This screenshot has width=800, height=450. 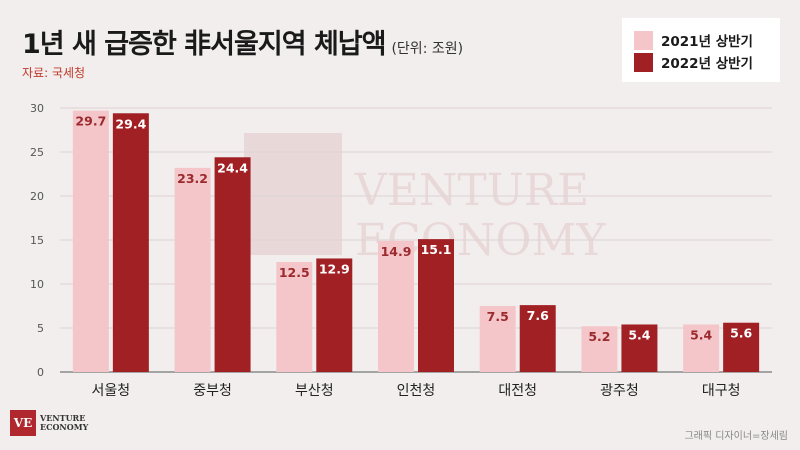 I want to click on x-tick-label: 대구청, so click(x=721, y=391).